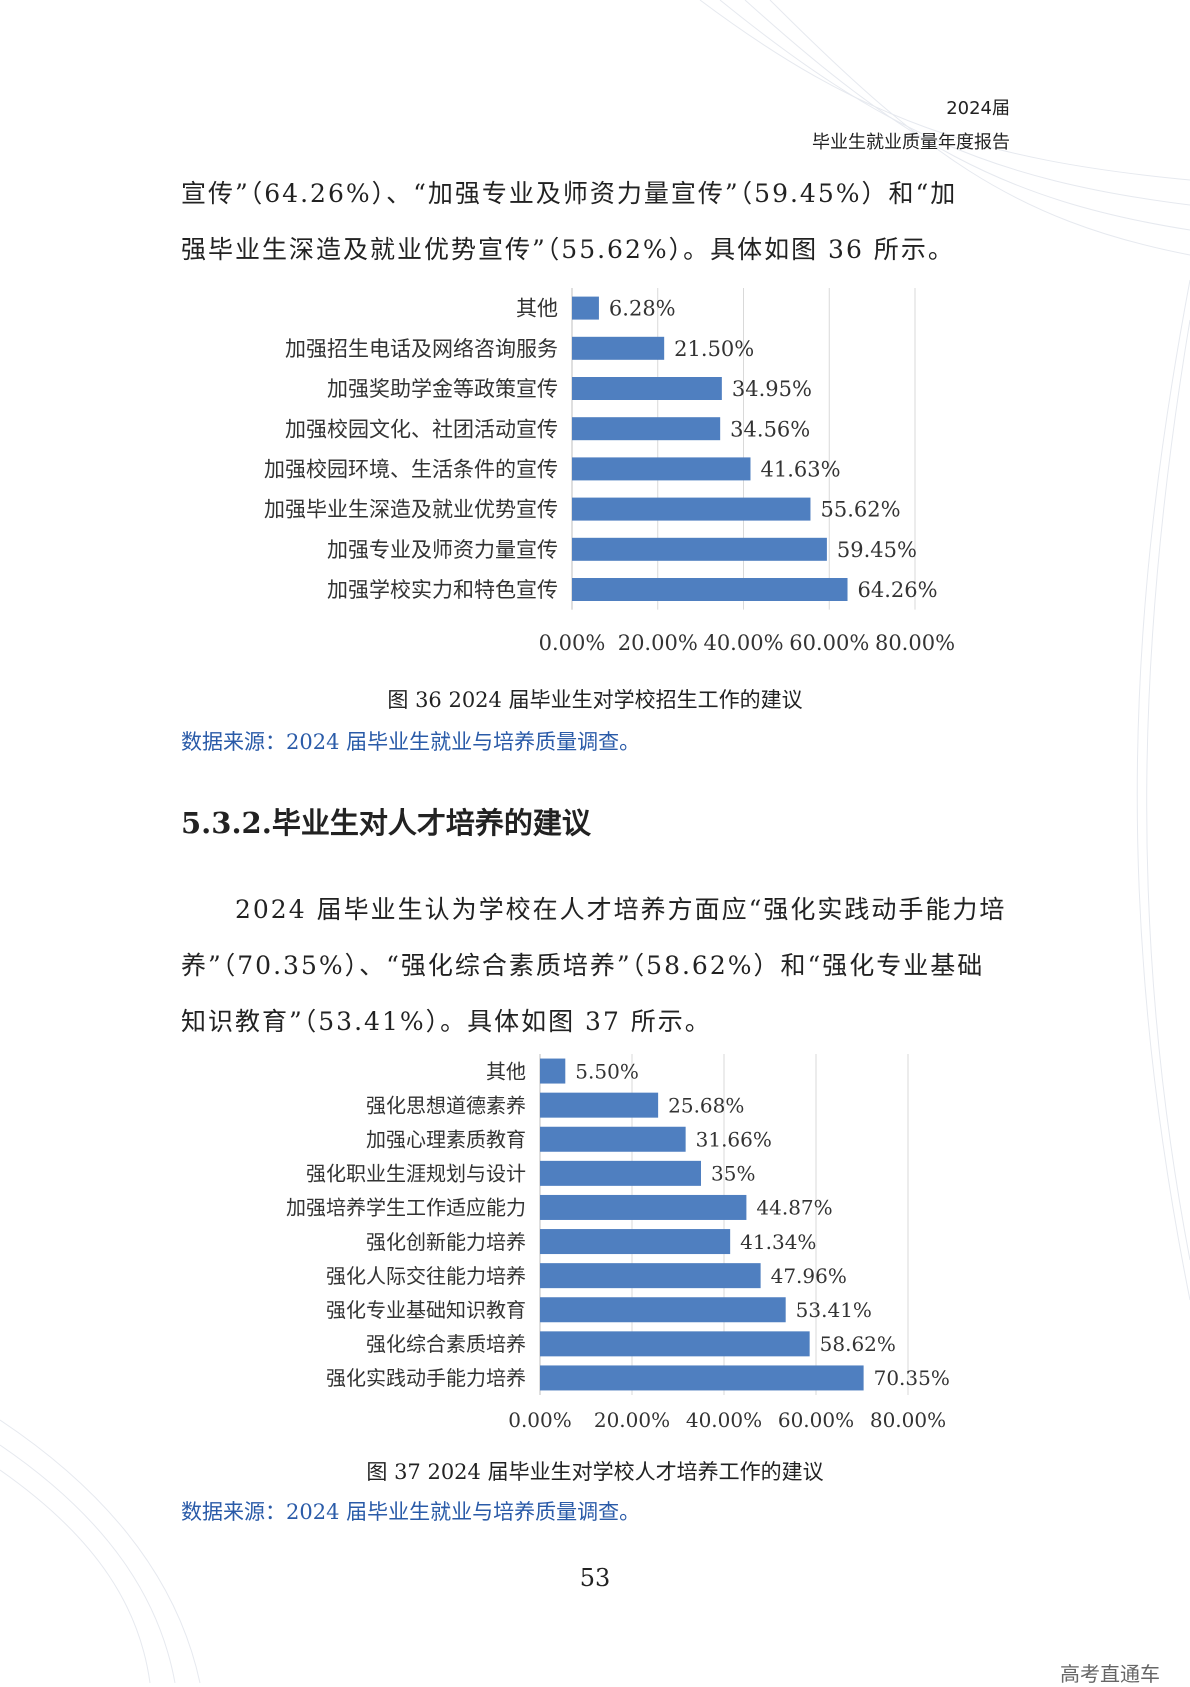 This screenshot has height=1687, width=1190. I want to click on value-label: 64.26%, so click(898, 590).